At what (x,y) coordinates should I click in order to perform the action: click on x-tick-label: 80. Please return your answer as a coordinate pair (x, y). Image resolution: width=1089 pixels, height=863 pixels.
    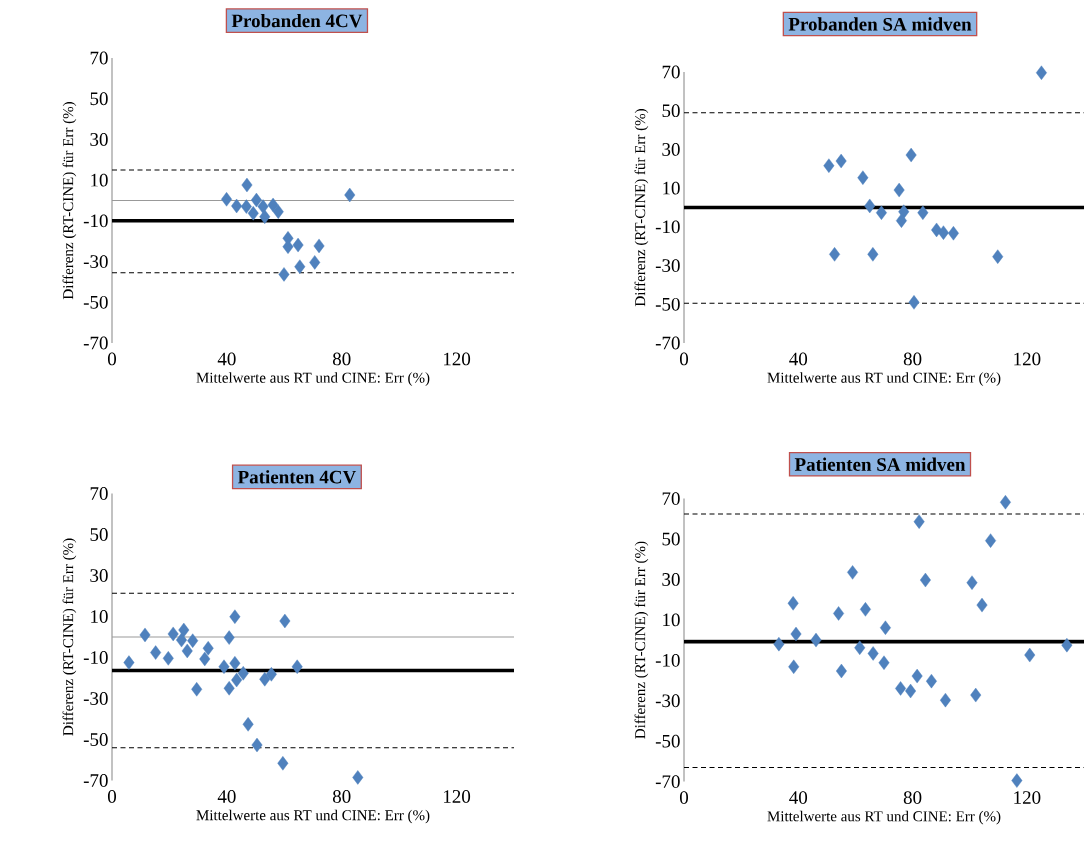
    Looking at the image, I should click on (912, 797).